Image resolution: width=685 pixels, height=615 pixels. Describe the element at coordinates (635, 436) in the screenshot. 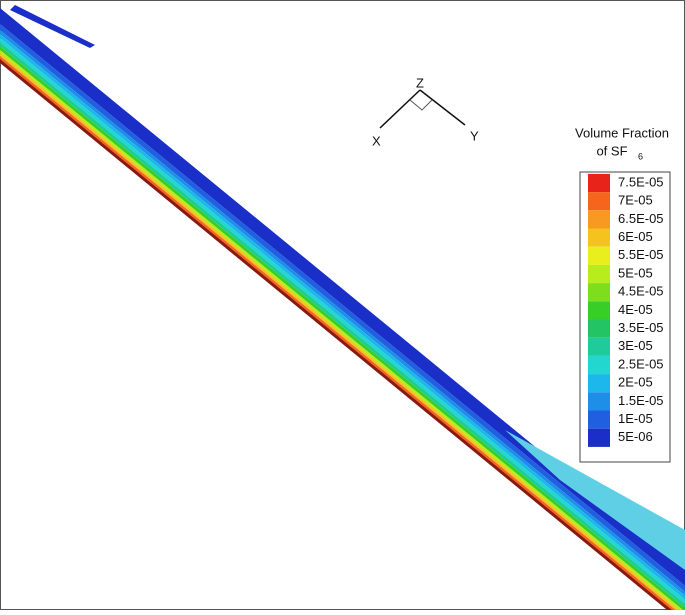

I see `legend-label: 5E-06` at that location.